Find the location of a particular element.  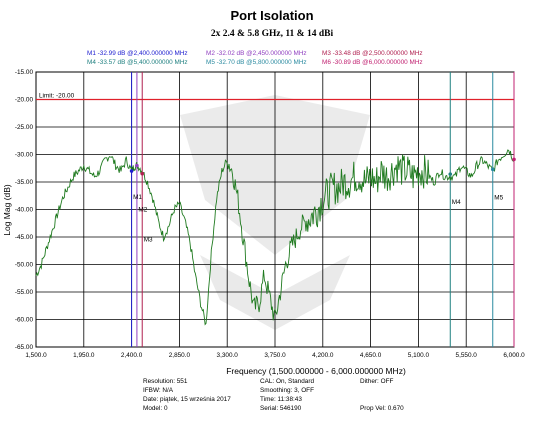

marker-point-m3 is located at coordinates (142, 173).